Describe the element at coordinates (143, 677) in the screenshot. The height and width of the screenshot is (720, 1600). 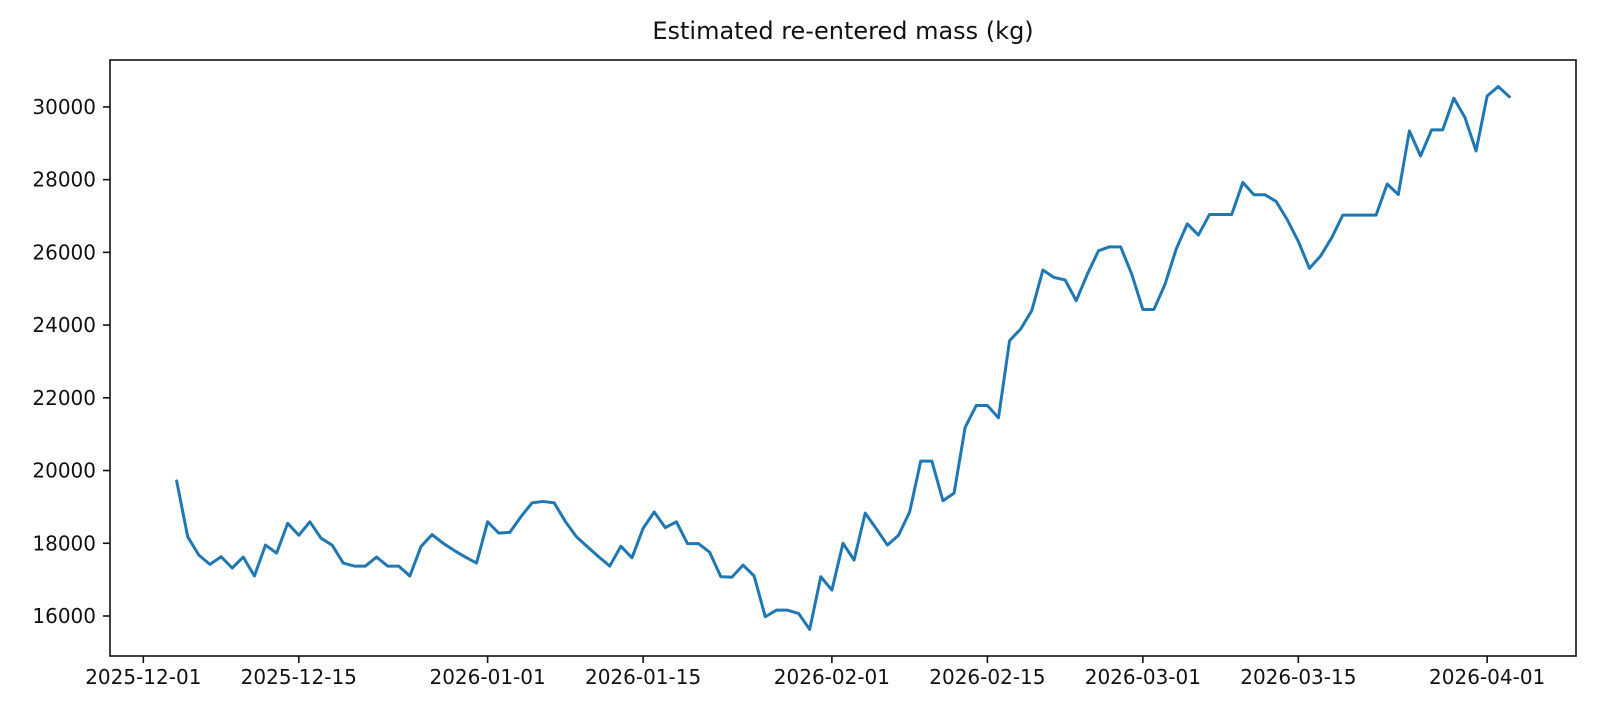
I see `x-tick-label-0: 2025-12-01` at that location.